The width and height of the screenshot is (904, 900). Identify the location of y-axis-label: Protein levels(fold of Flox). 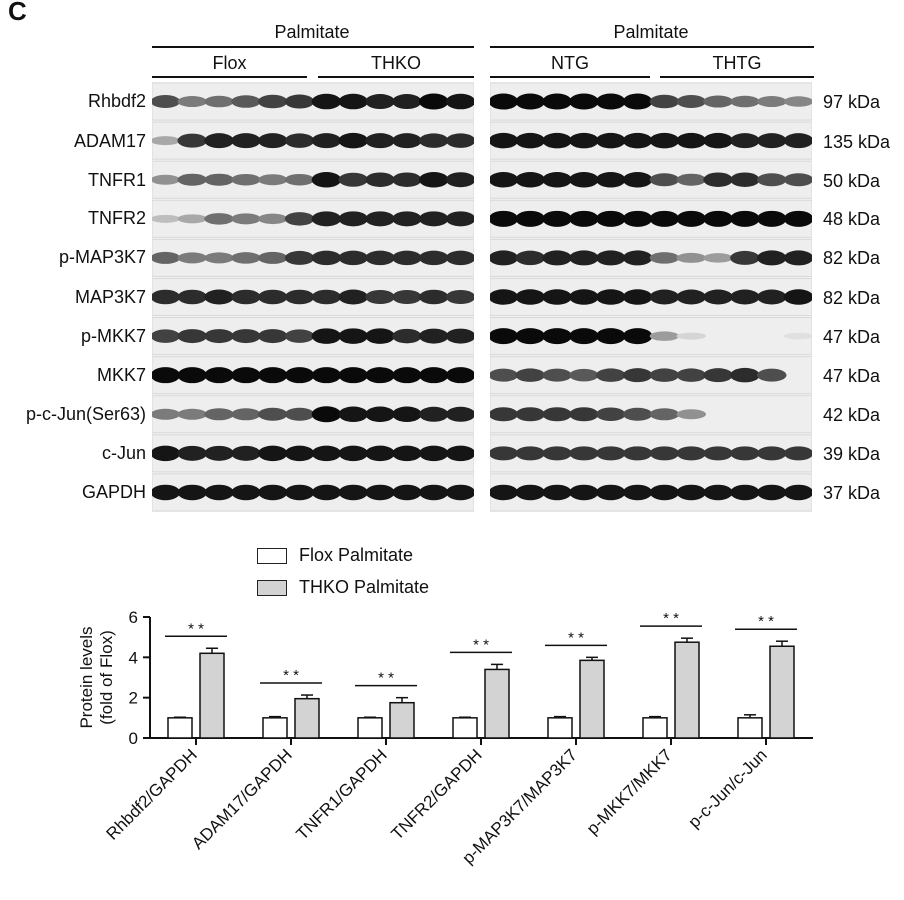
(96, 677).